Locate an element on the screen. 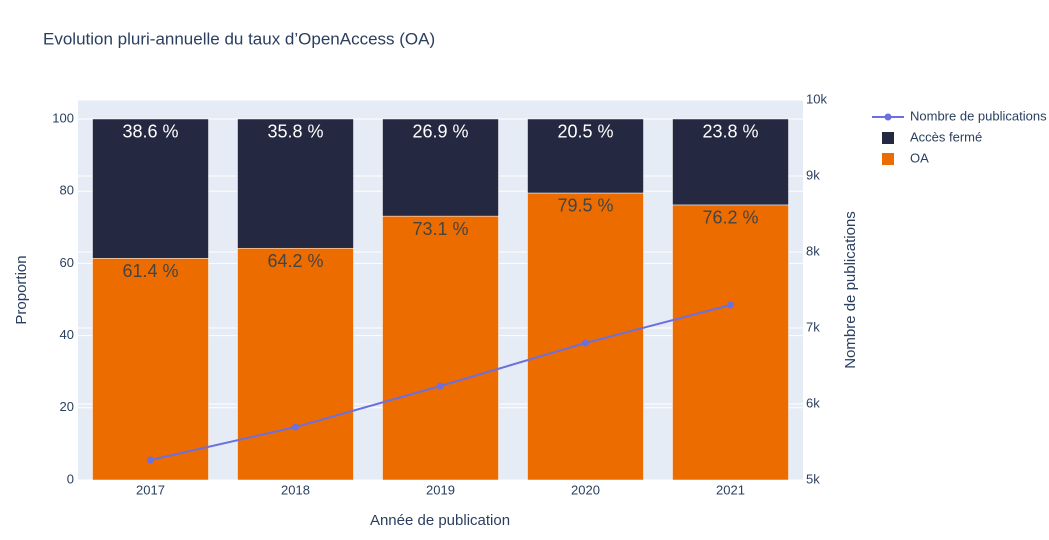 This screenshot has width=1049, height=540. y-tick-label: 40 is located at coordinates (67, 334).